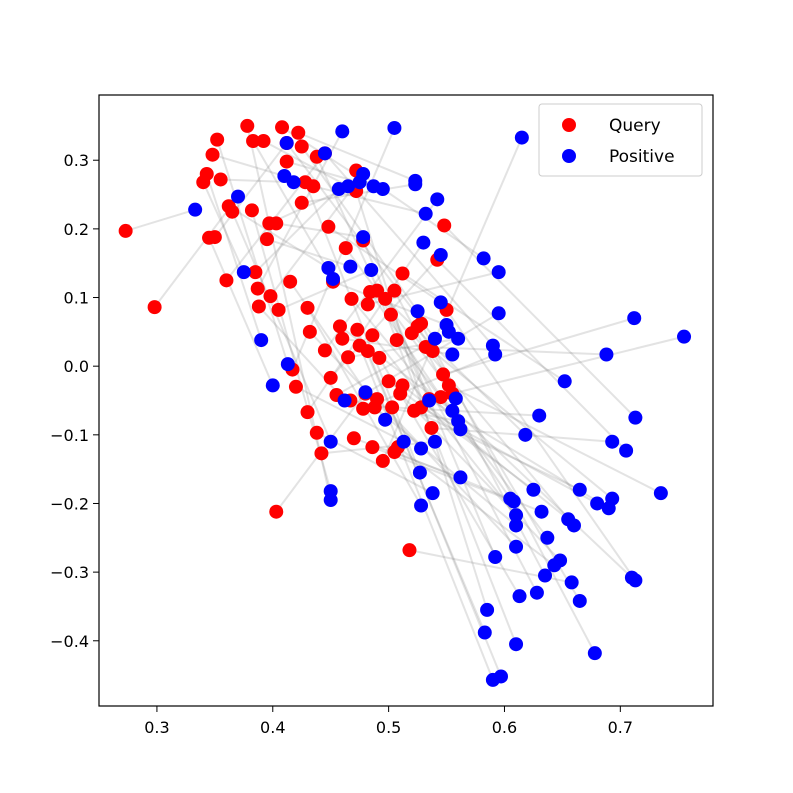  What do you see at coordinates (76, 298) in the screenshot?
I see `y-tick-label: 0.1` at bounding box center [76, 298].